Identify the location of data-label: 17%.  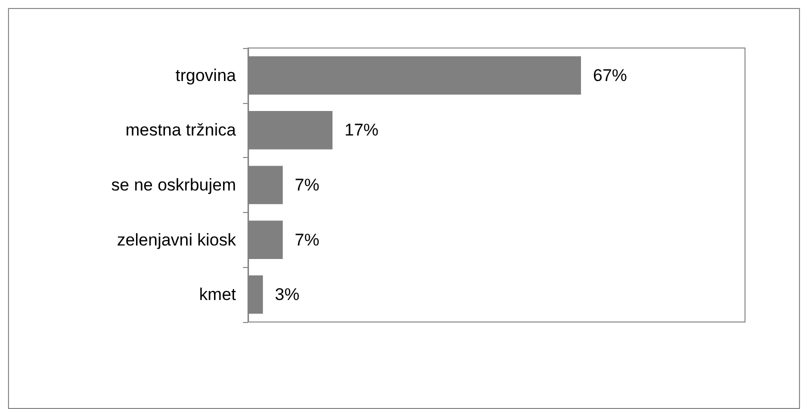
(361, 130).